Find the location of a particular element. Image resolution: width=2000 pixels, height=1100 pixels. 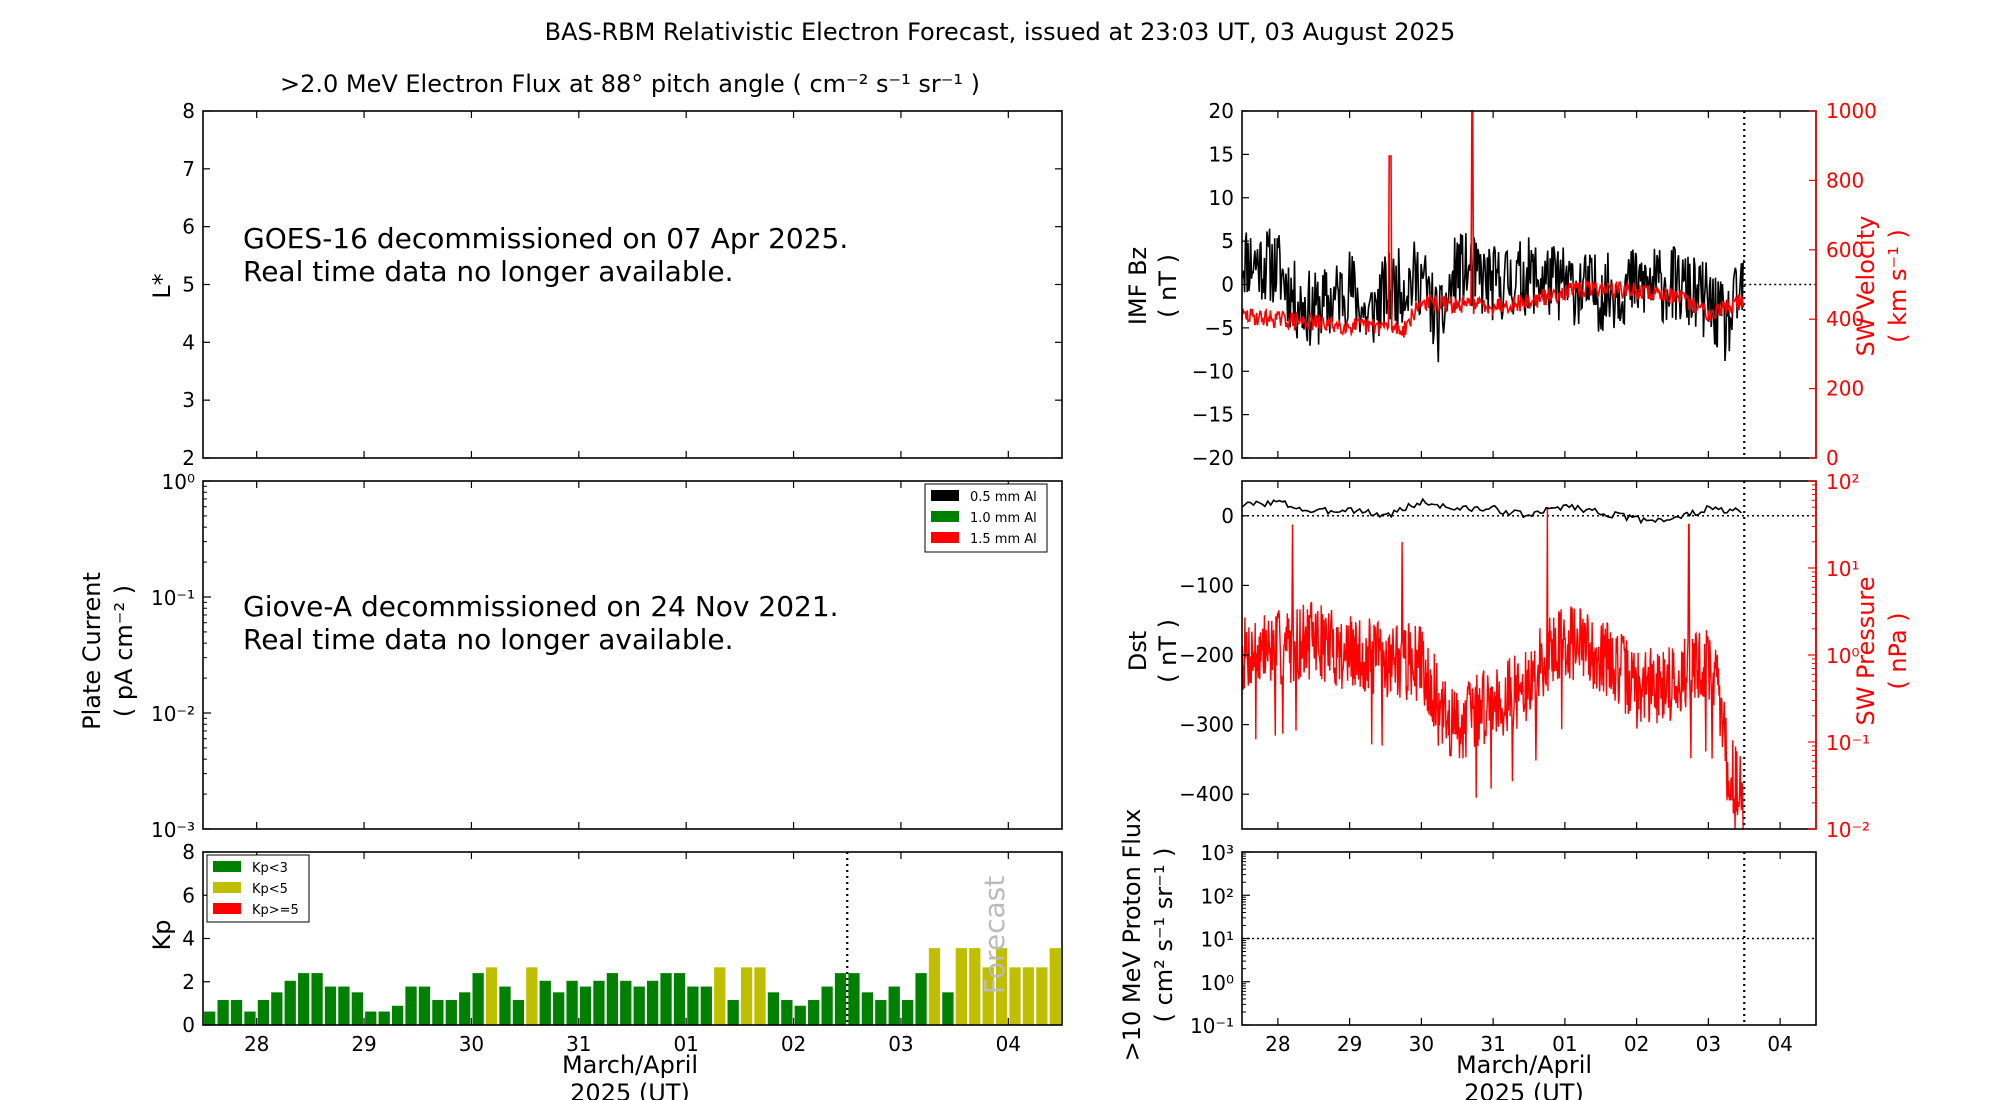

electron-flux-message-line2: Real time data no longer available. is located at coordinates (488, 271).